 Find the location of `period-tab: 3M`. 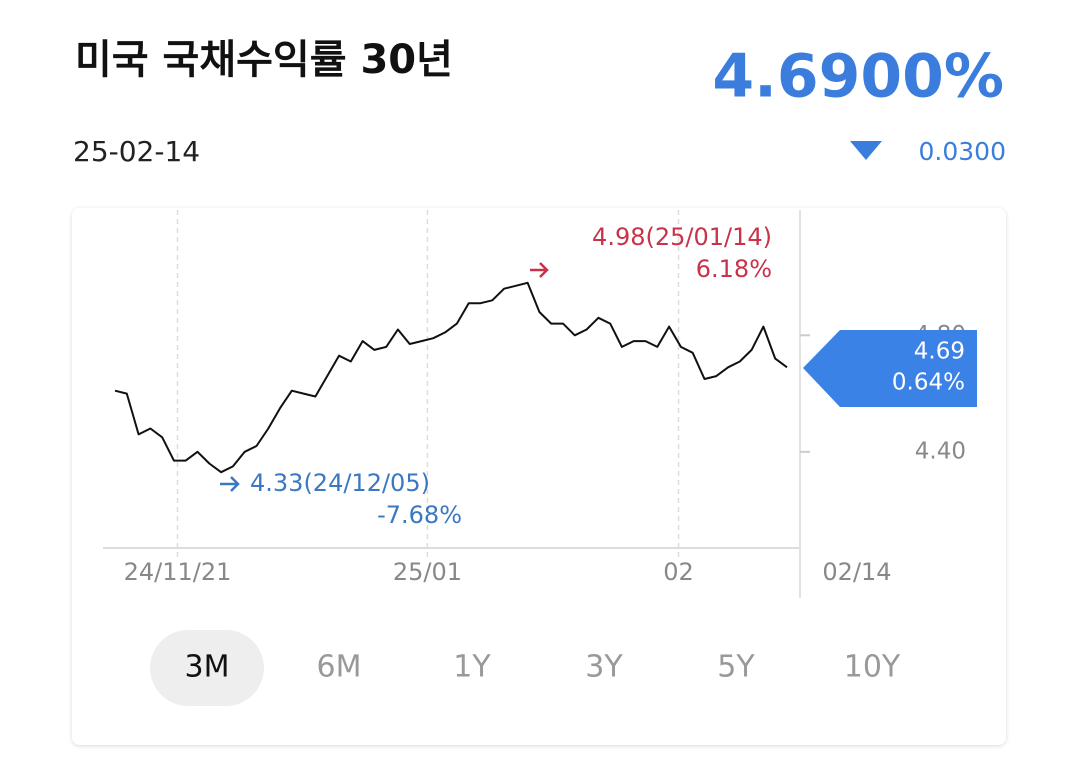

period-tab: 3M is located at coordinates (207, 667).